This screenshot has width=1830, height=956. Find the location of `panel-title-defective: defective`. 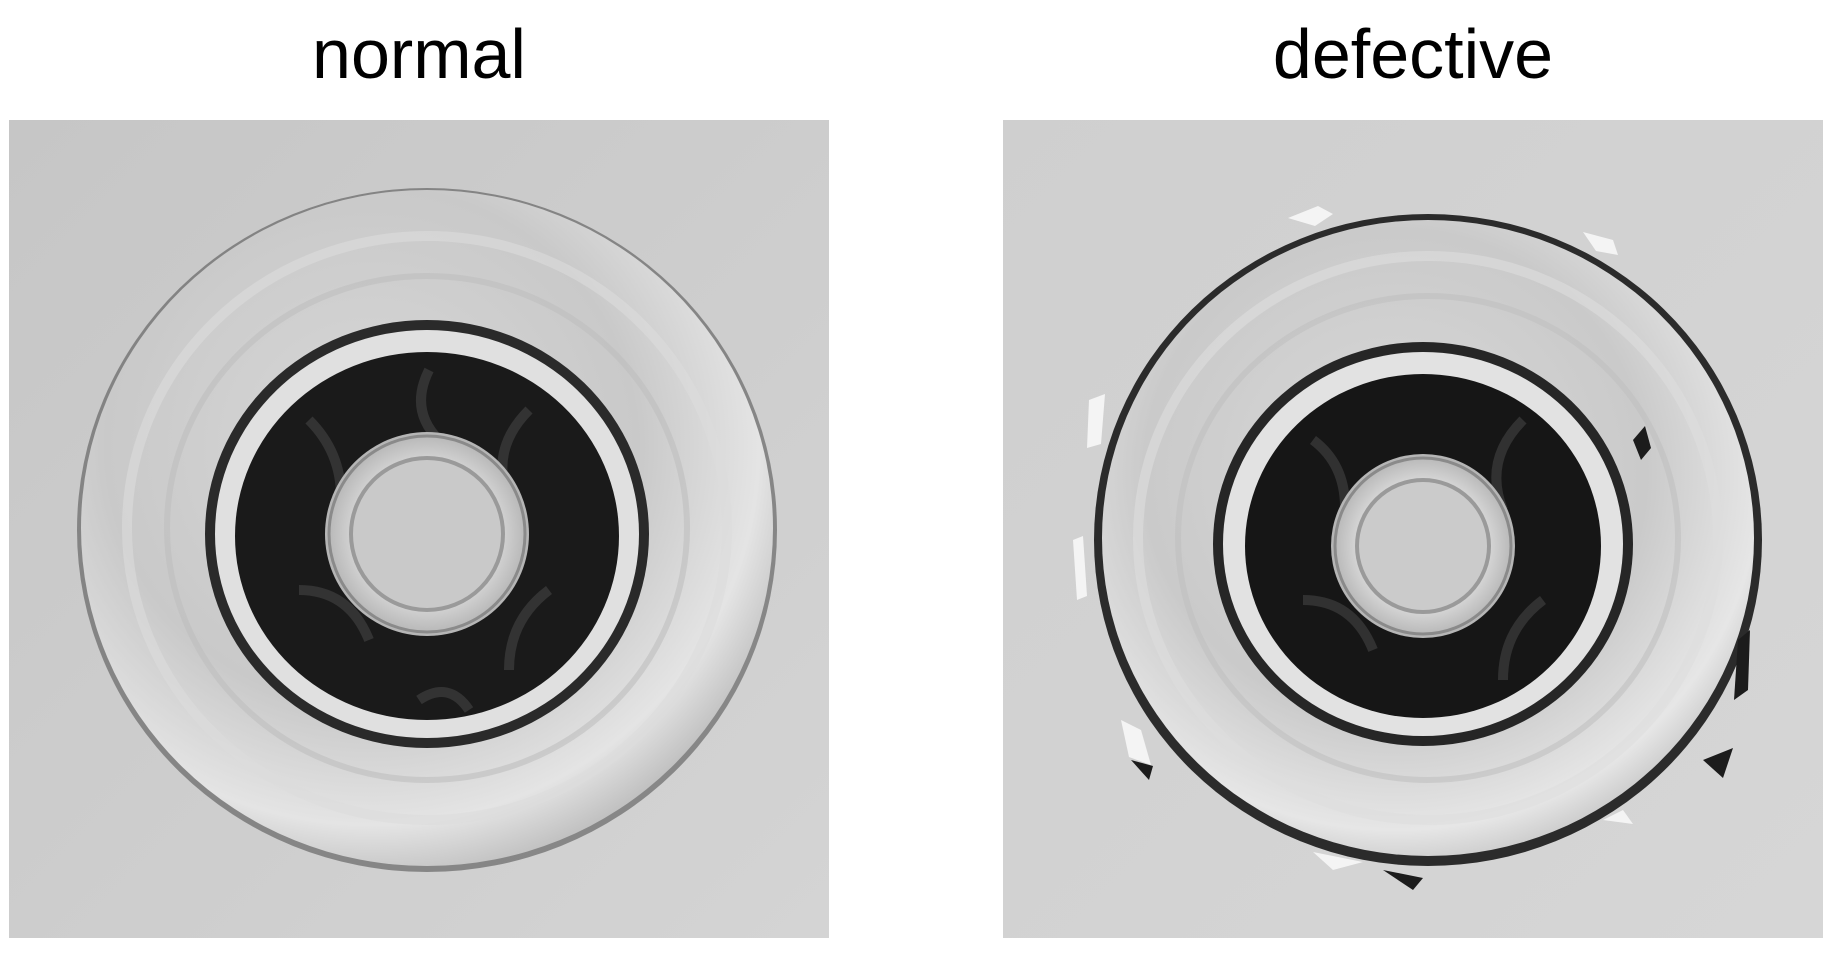

panel-title-defective: defective is located at coordinates (1413, 54).